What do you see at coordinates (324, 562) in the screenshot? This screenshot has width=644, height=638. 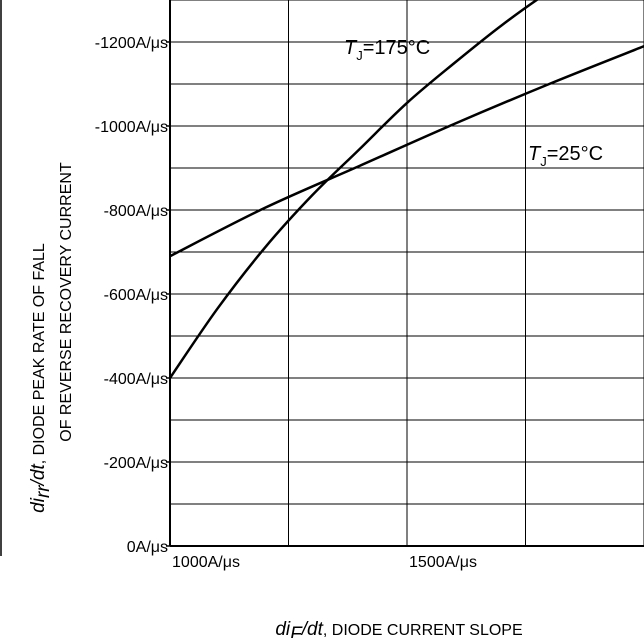 I see `x-tick-labels: 1000A/μs 1500A/μs` at bounding box center [324, 562].